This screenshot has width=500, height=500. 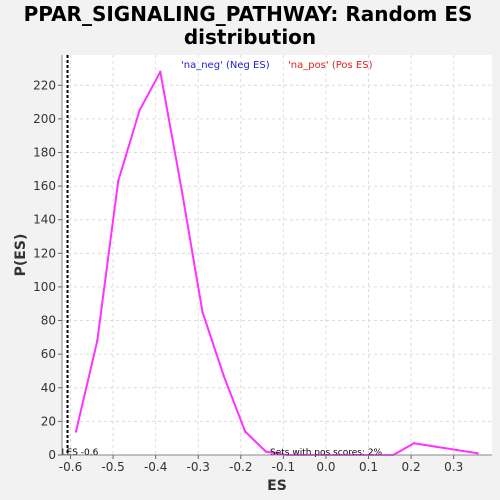 What do you see at coordinates (198, 467) in the screenshot?
I see `x-tick-label: -0.3` at bounding box center [198, 467].